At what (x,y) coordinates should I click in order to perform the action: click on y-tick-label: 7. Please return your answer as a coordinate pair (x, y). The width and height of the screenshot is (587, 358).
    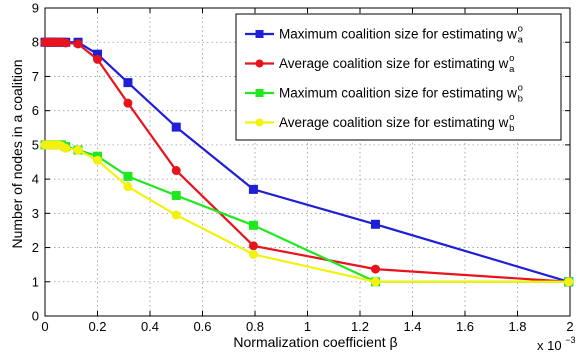
    Looking at the image, I should click on (35, 76).